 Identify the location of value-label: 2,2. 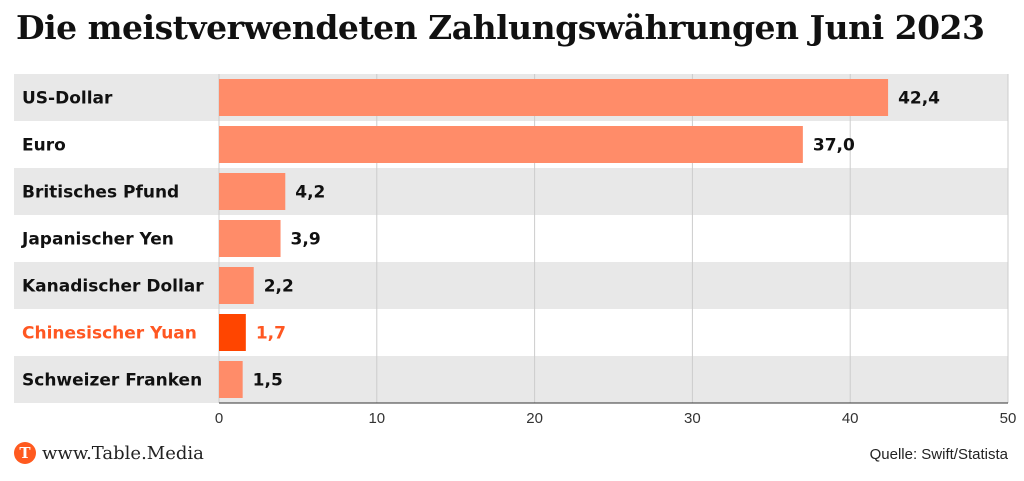
(279, 287).